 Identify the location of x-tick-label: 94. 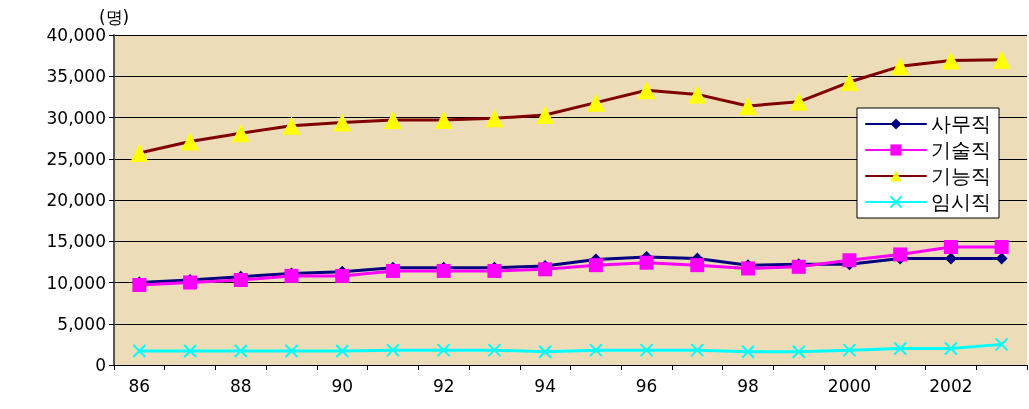
(545, 385).